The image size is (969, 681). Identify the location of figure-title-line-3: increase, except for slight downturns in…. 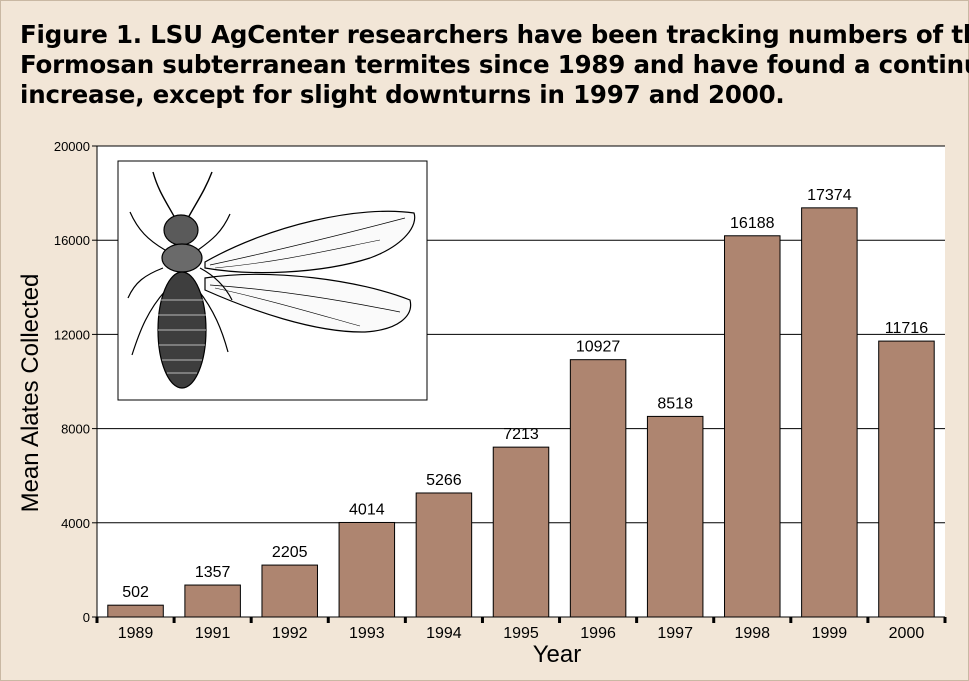
(402, 94).